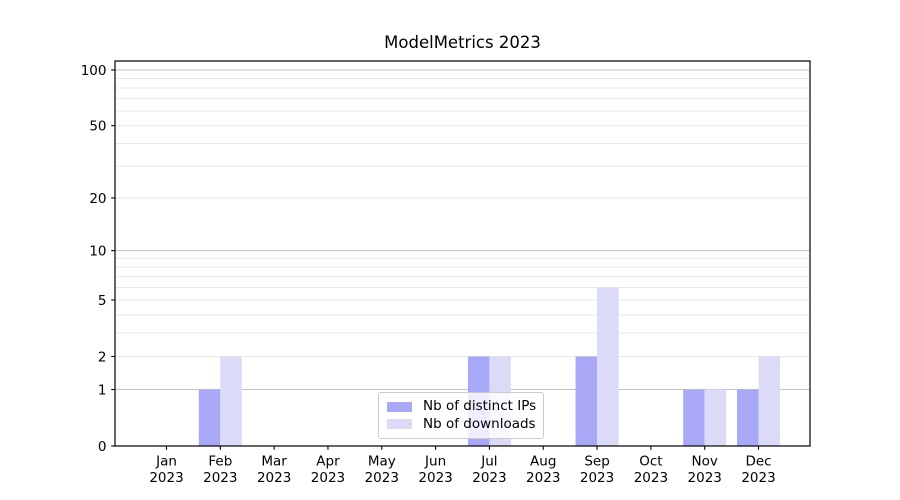 This screenshot has height=500, width=900. I want to click on x-label-aug: Aug 2023, so click(543, 470).